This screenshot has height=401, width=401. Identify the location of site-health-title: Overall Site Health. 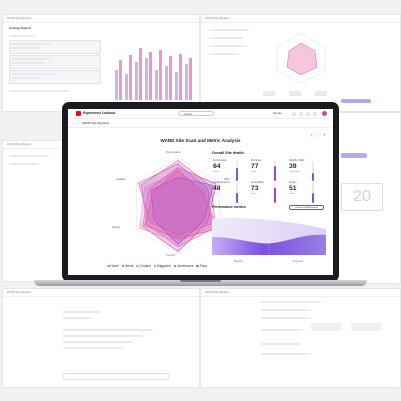
(228, 153).